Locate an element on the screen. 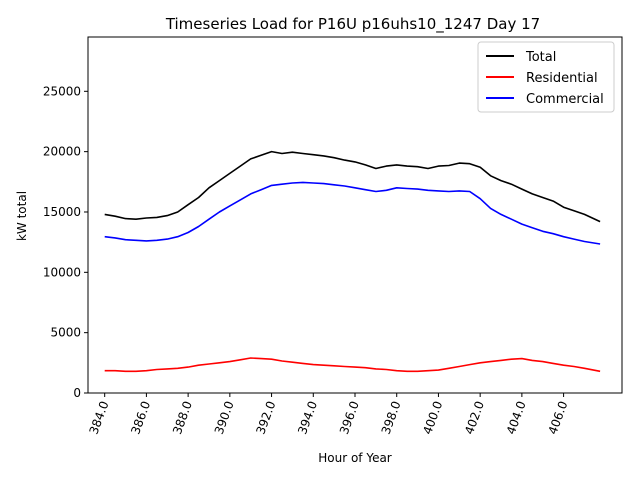 The height and width of the screenshot is (480, 640). y-tick-label: 0 is located at coordinates (77, 393).